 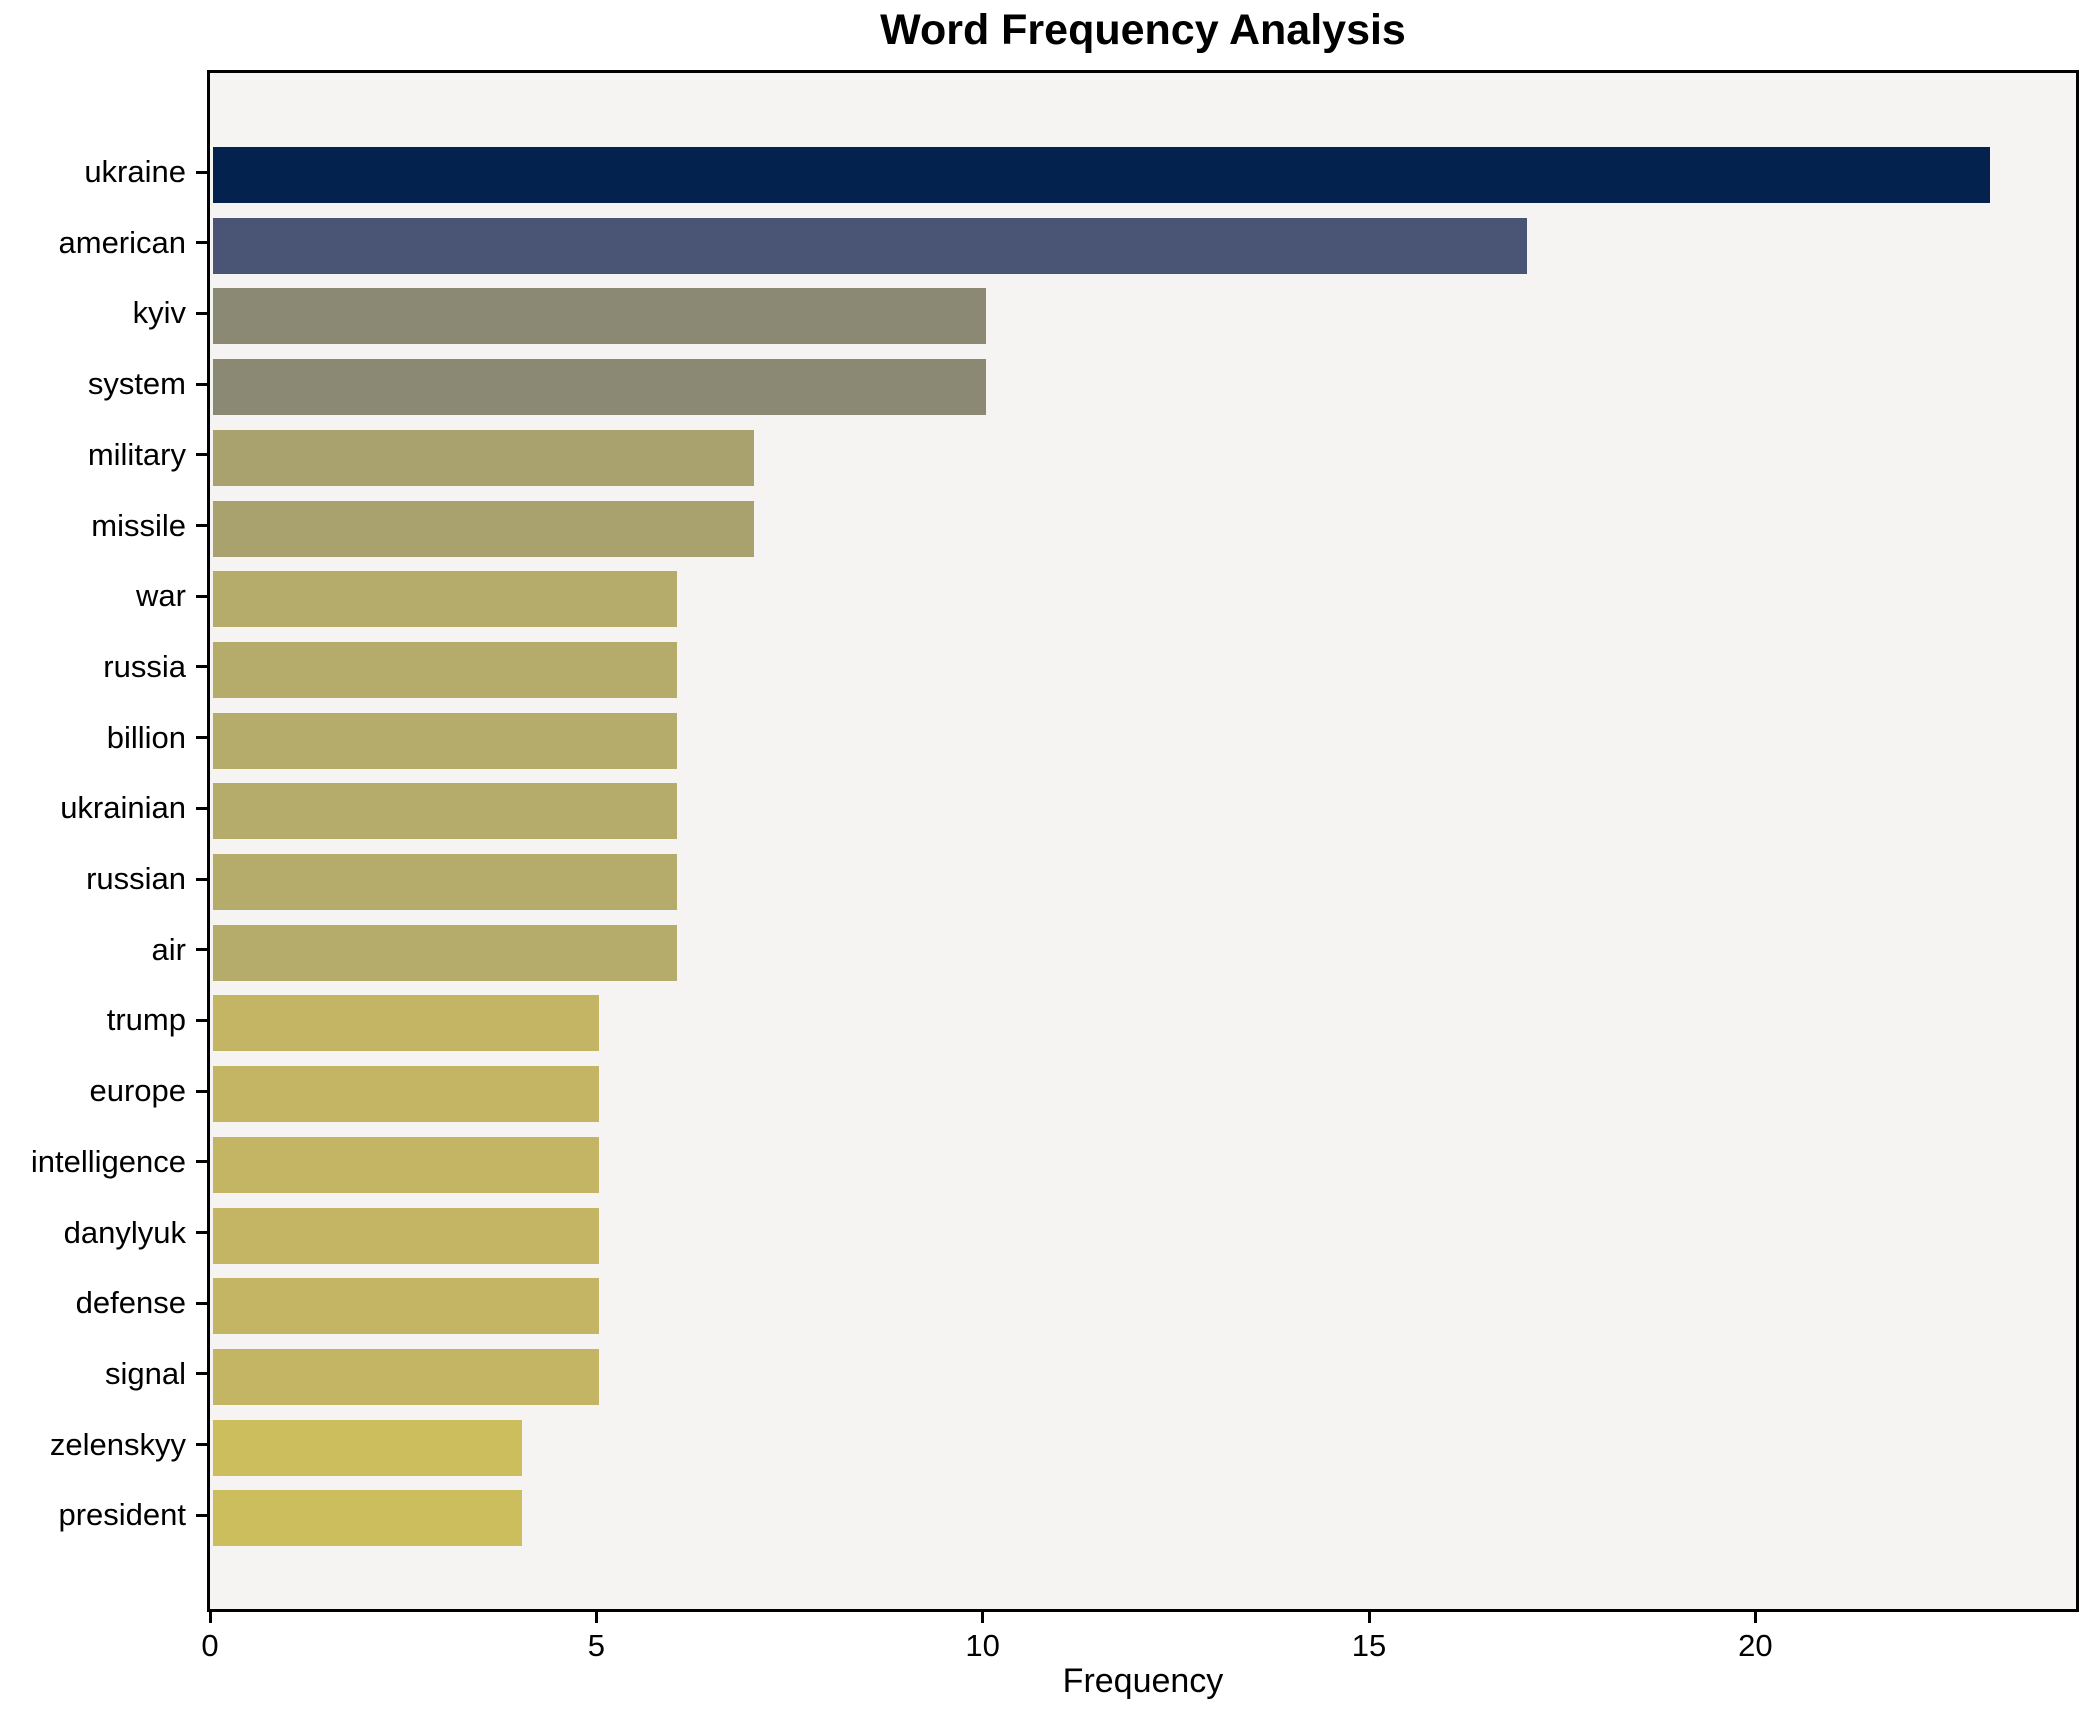 What do you see at coordinates (123, 808) in the screenshot?
I see `y-tick-label-ukrainian: ukrainian` at bounding box center [123, 808].